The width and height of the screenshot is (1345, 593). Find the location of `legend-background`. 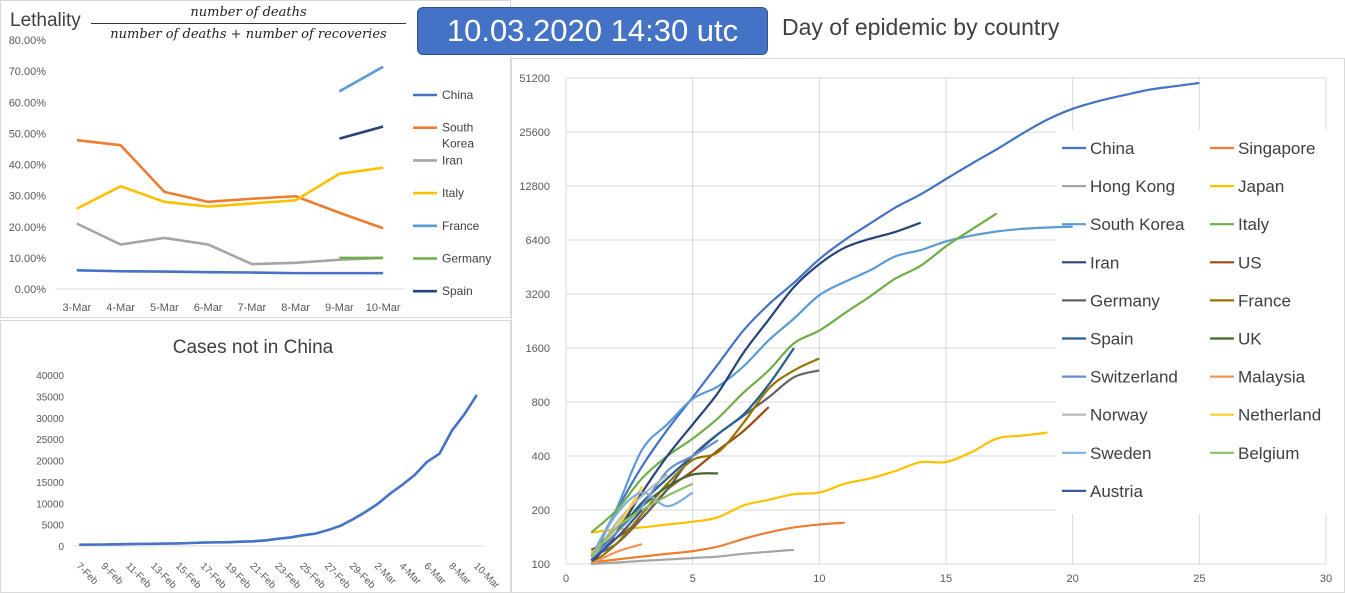

legend-background is located at coordinates (1197, 322).